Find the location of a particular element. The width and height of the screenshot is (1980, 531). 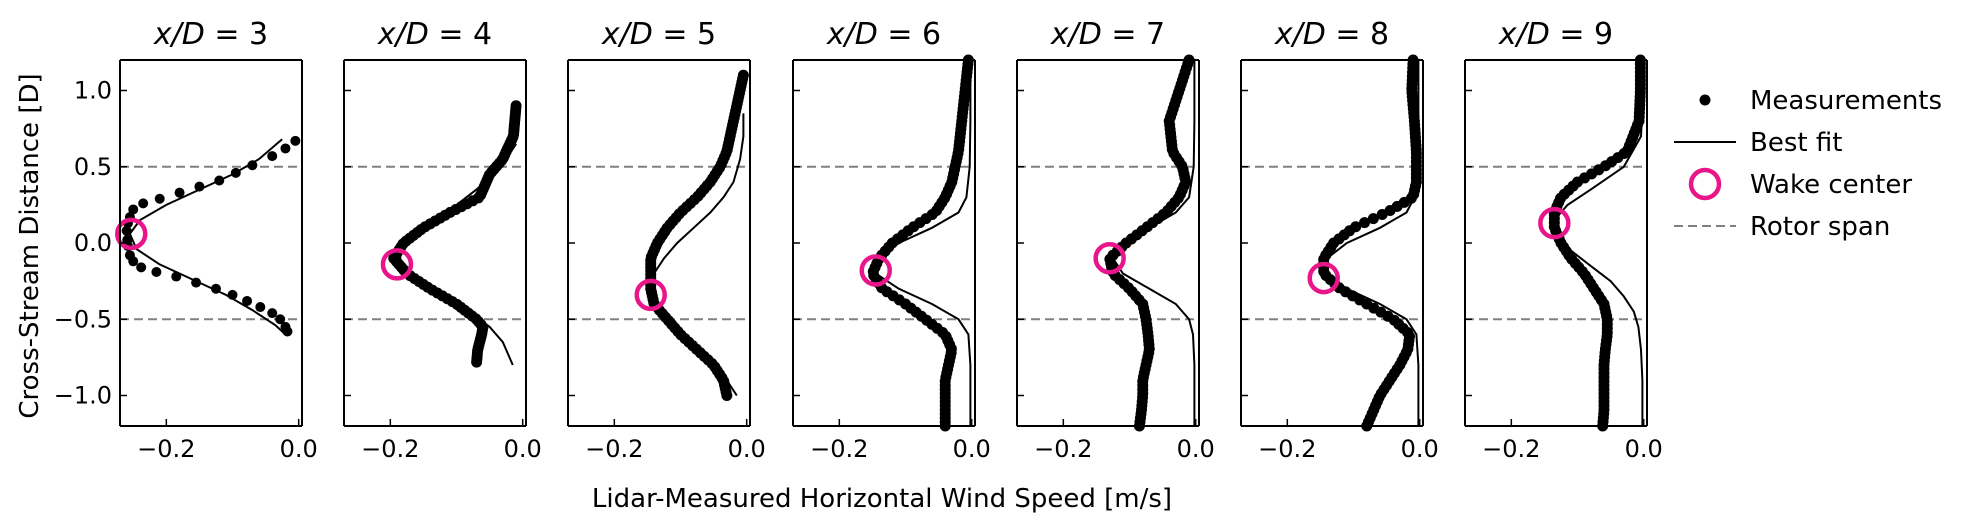

panel-title-value: 7 is located at coordinates (1155, 34).